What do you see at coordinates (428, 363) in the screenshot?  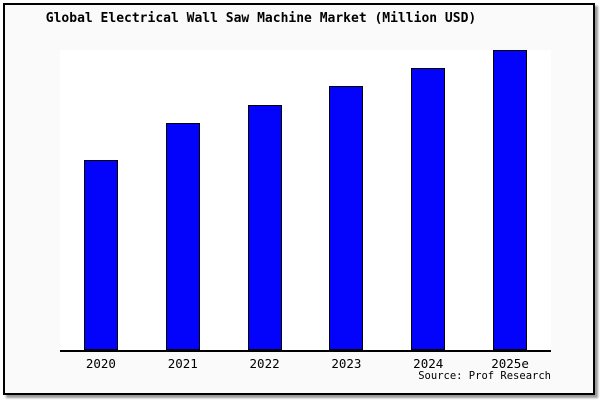 I see `x-tick-label-2024: 2024` at bounding box center [428, 363].